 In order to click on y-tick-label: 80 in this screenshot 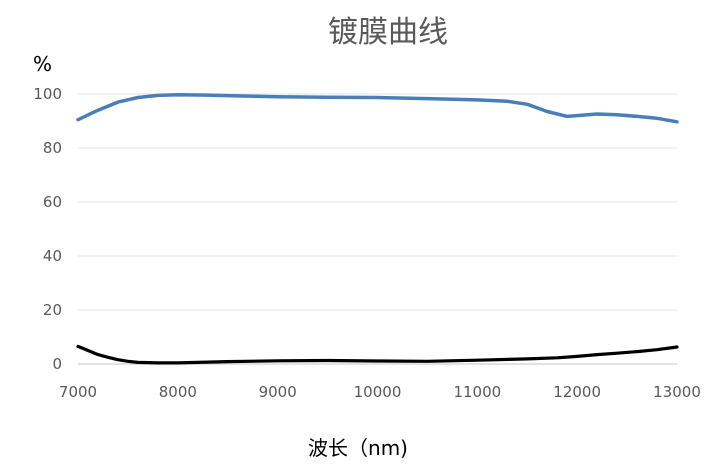, I will do `click(52, 148)`.